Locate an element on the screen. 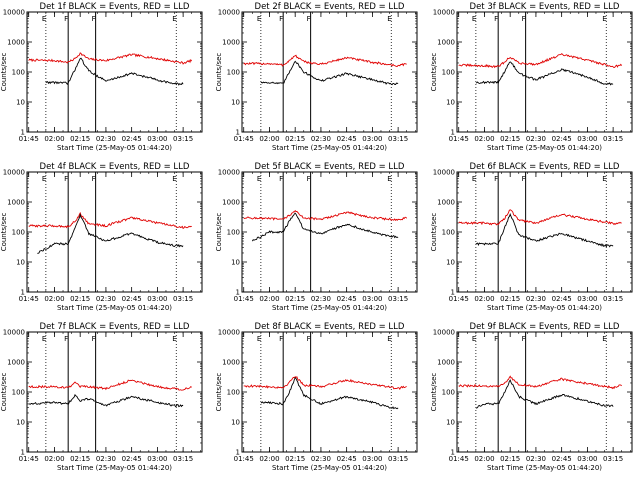 This screenshot has width=640, height=480. panel-title: Det 3f BLACK = Events, RED = LLD is located at coordinates (545, 7).